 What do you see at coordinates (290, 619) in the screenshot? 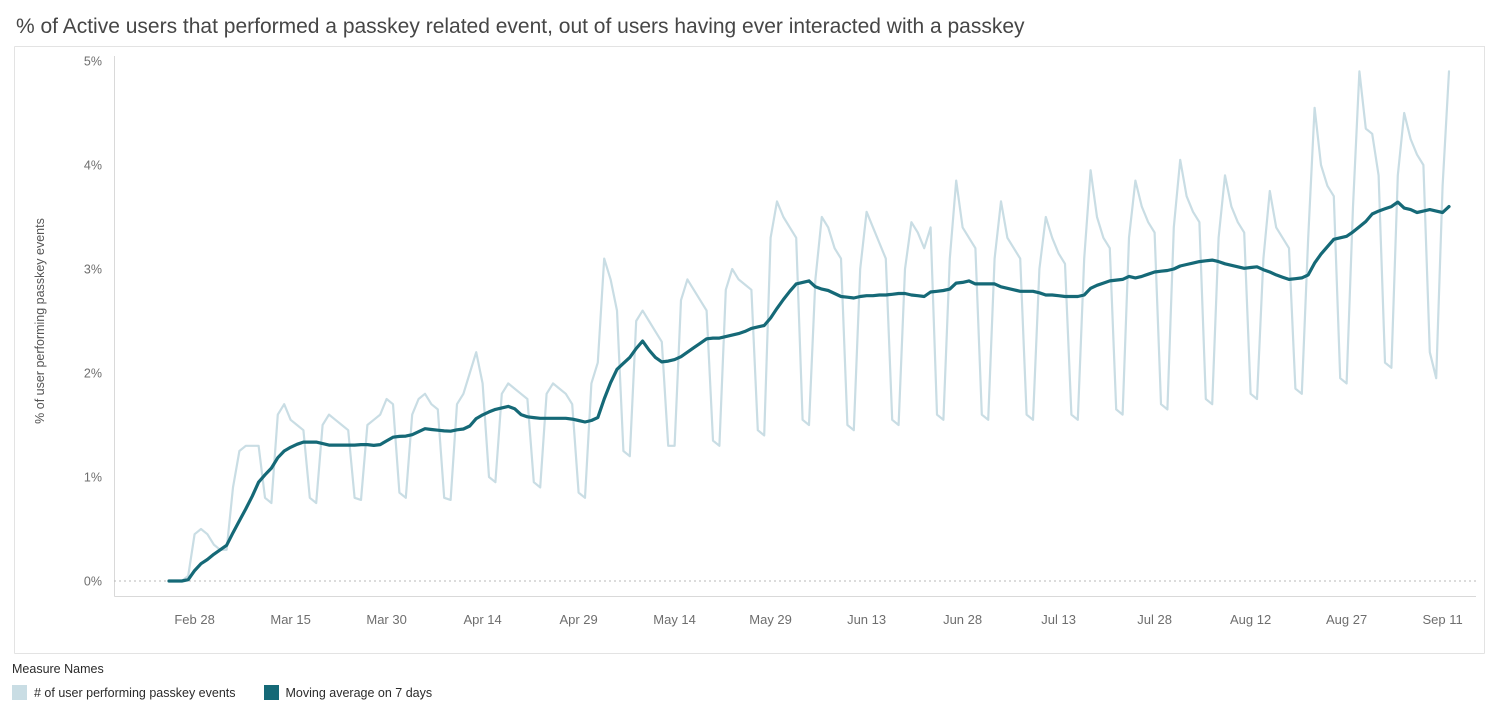
I see `x-tick-label: Mar 15` at bounding box center [290, 619].